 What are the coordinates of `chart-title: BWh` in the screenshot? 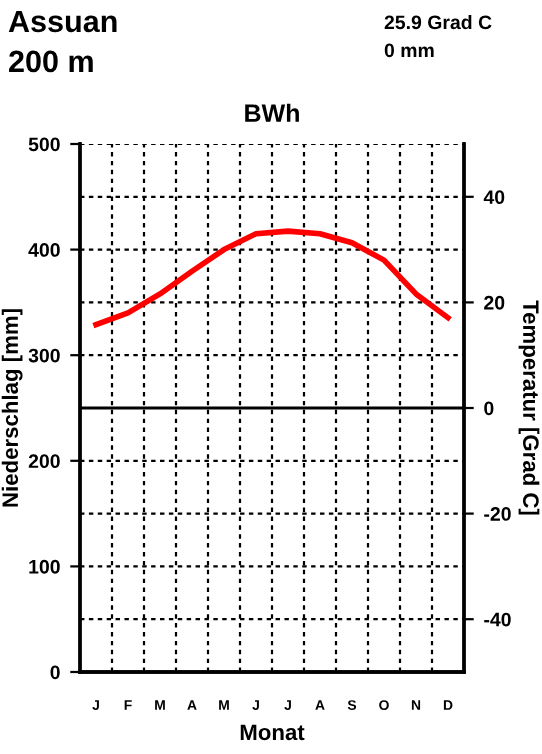 It's located at (272, 112).